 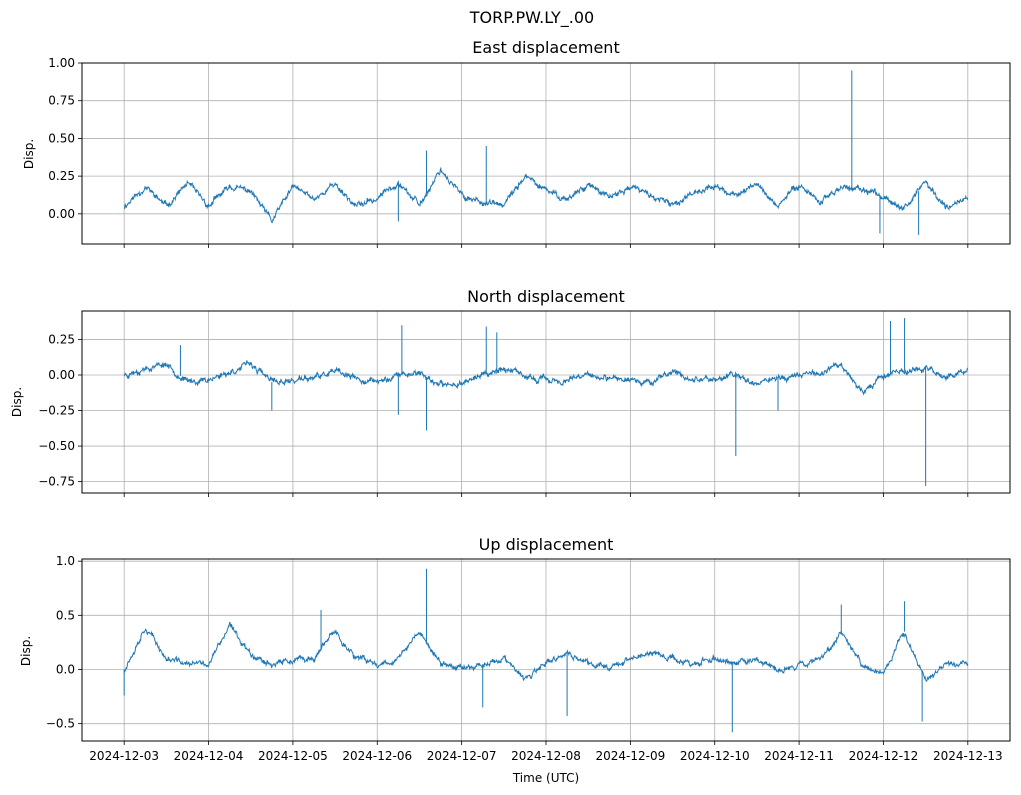 I want to click on panel-east-ytick-label-2: 0.50, so click(x=61, y=138).